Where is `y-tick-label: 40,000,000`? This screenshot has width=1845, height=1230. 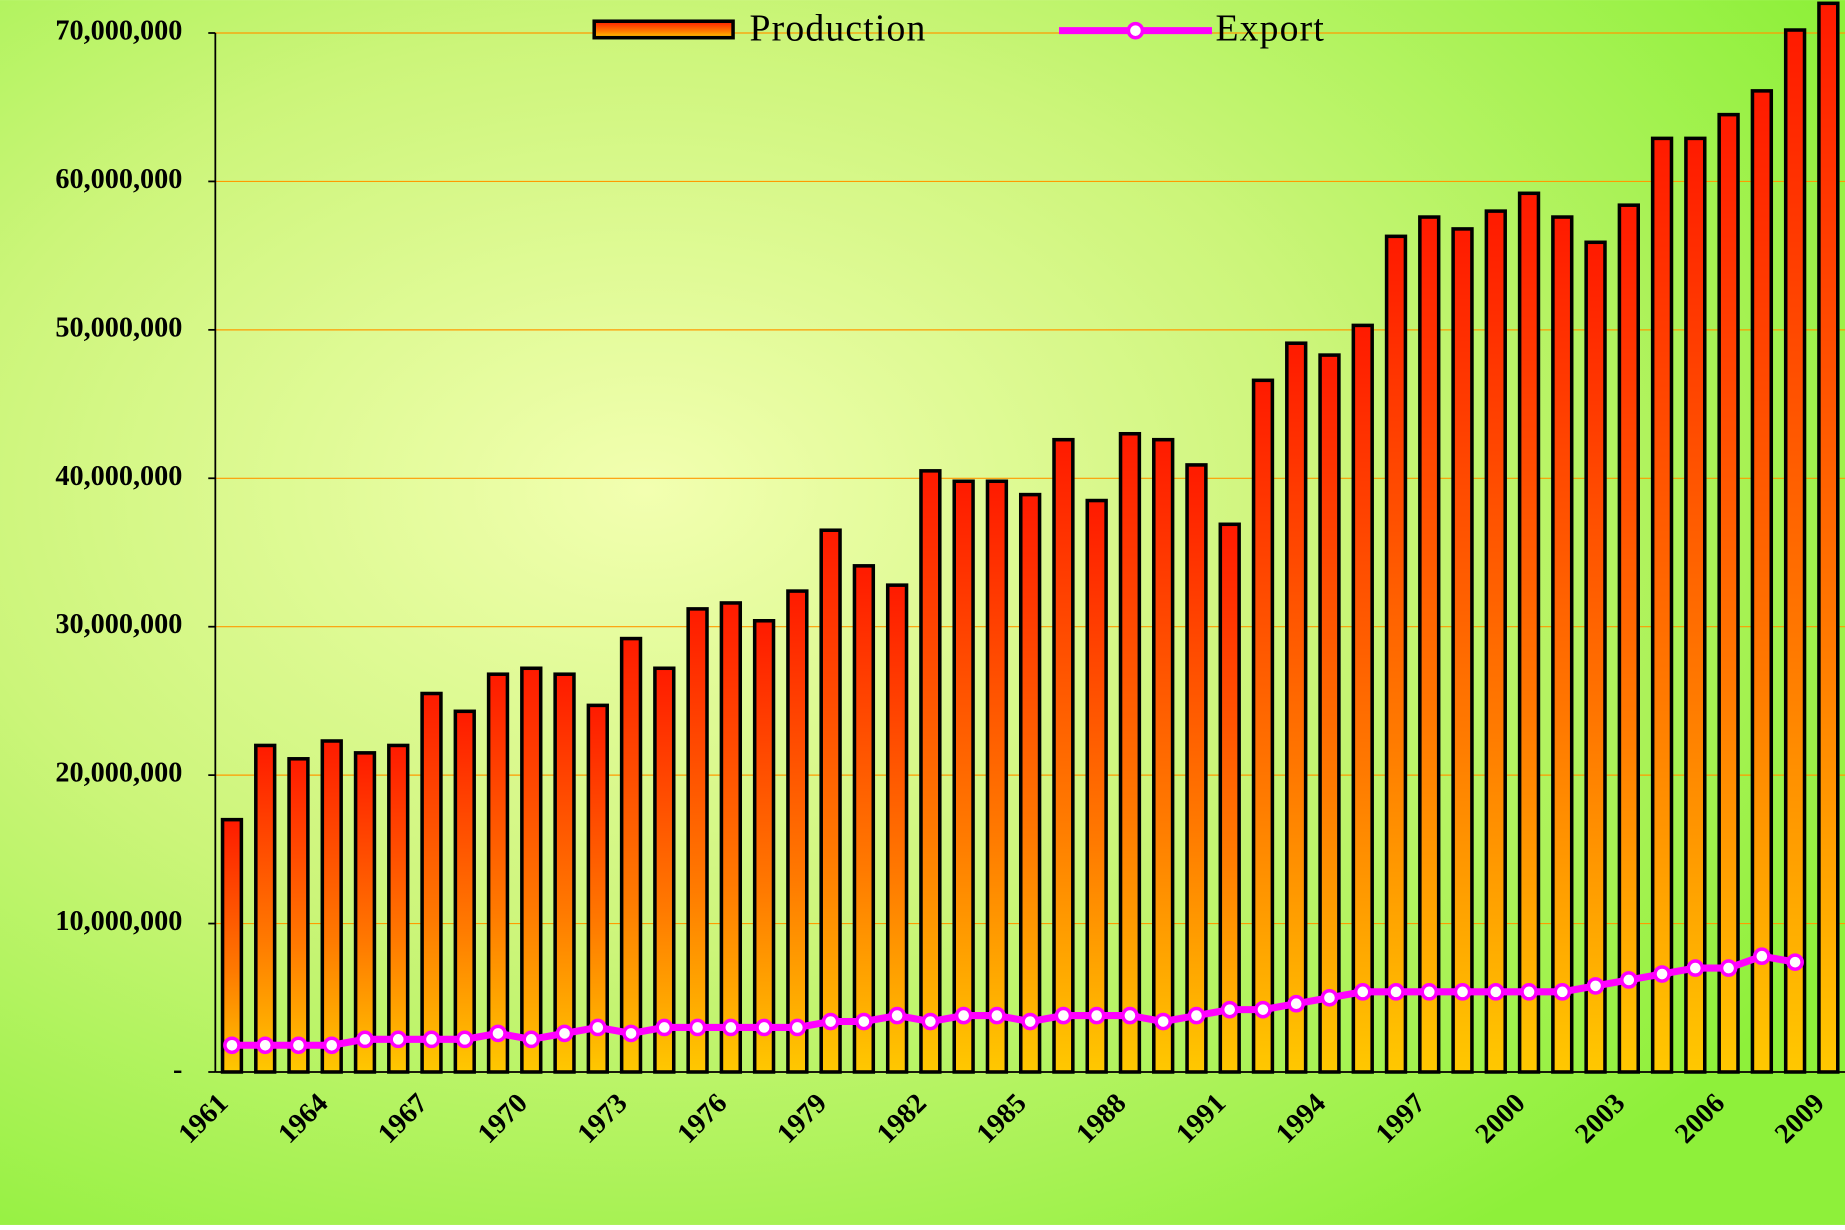
y-tick-label: 40,000,000 is located at coordinates (118, 476).